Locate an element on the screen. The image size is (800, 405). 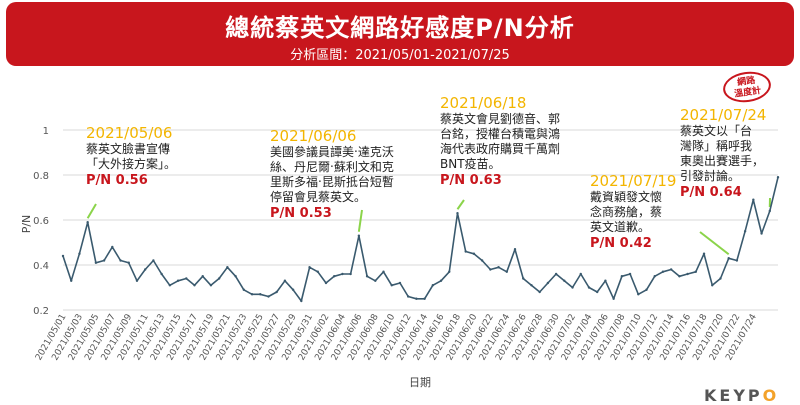
annotation-text: 蔡英文以「台 灣隊」稱呼我 東奧出賽選手， 引發討論。 is located at coordinates (723, 154).